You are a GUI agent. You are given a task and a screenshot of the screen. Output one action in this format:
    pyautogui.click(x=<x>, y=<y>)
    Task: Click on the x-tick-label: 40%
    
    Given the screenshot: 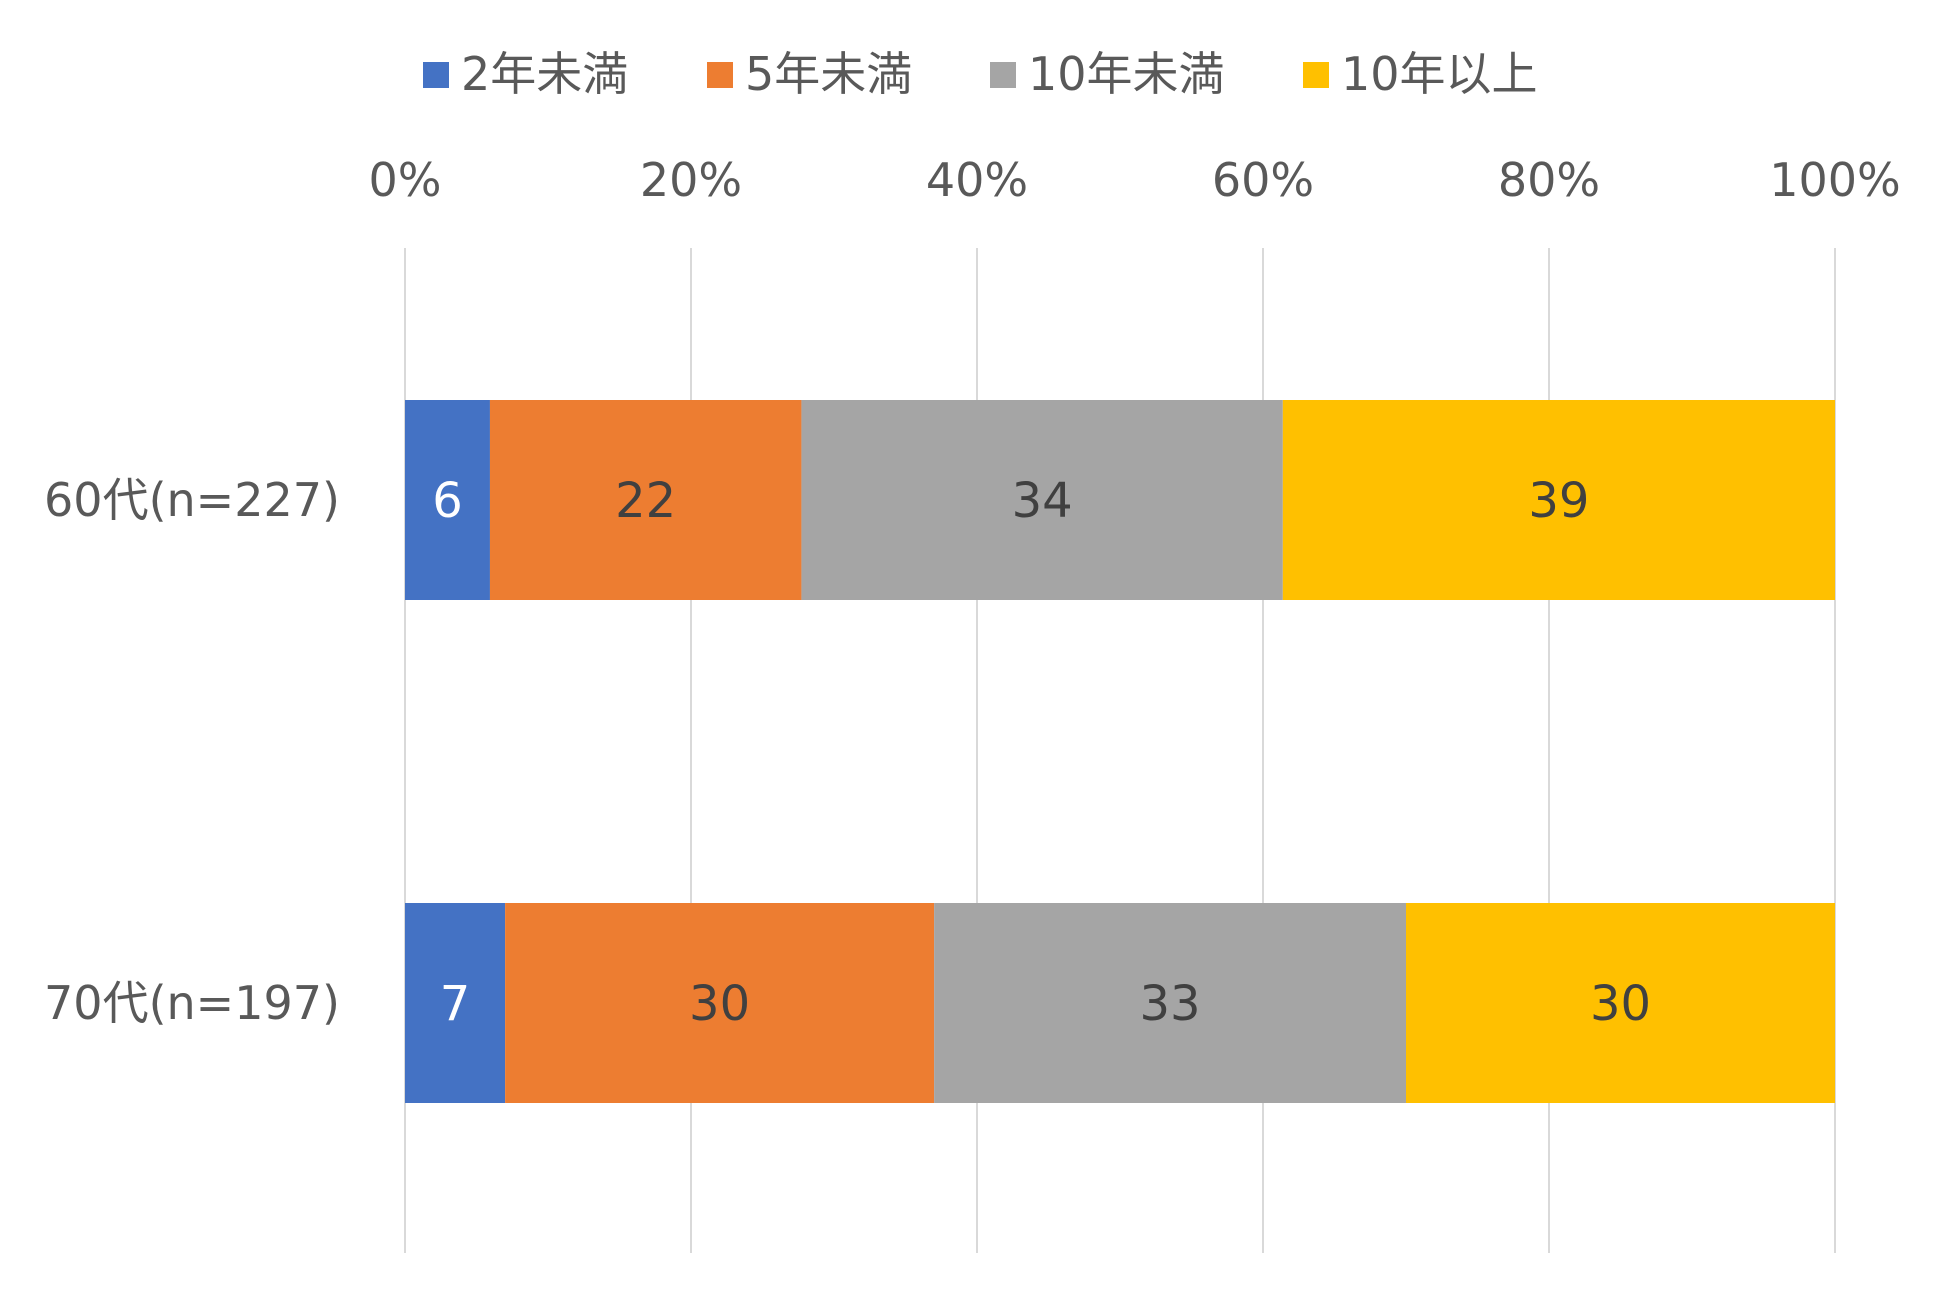 What is the action you would take?
    pyautogui.click(x=977, y=180)
    